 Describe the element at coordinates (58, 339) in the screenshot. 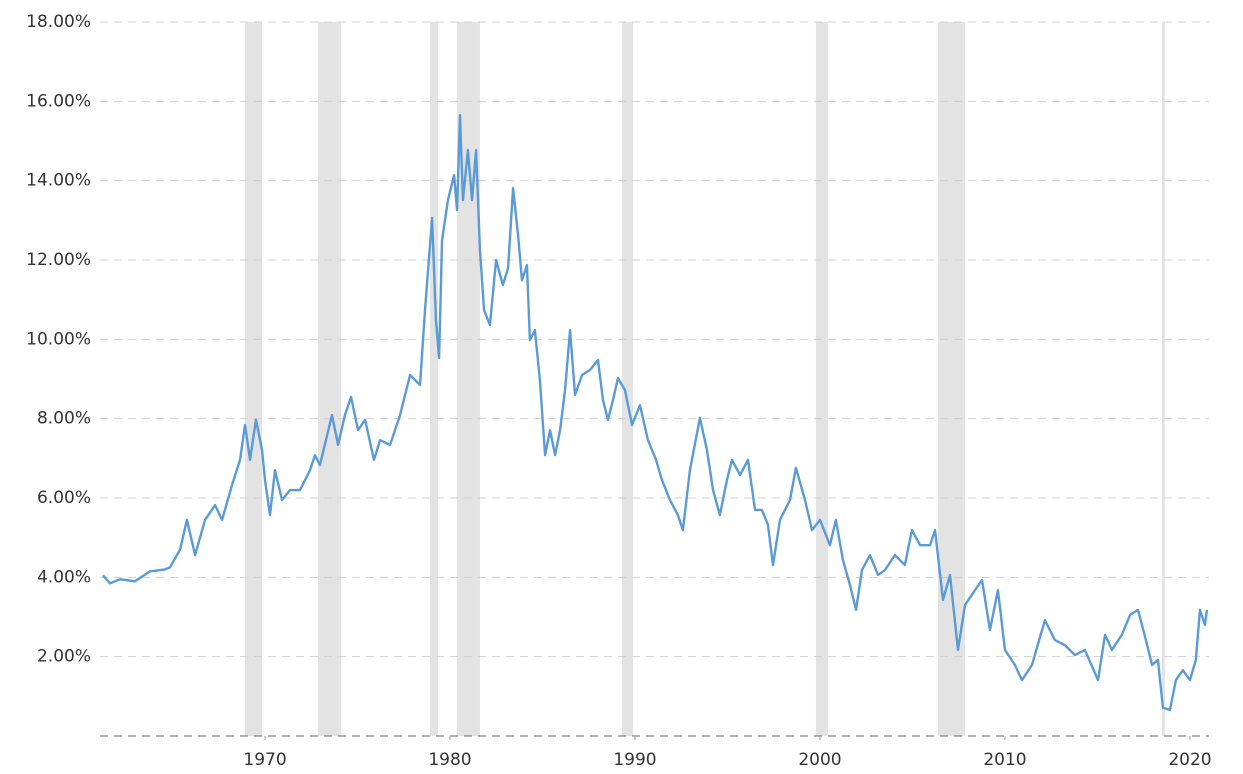

I see `y-tick-label: 10.00%` at that location.